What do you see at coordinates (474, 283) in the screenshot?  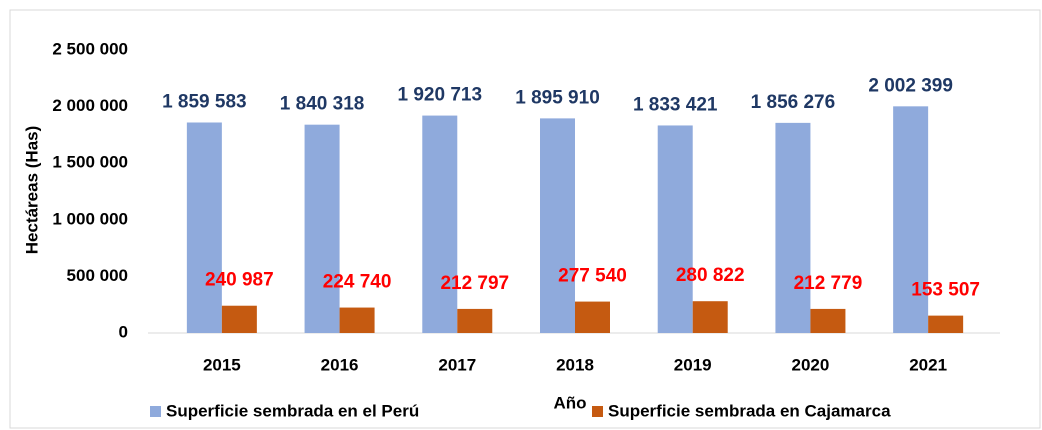 I see `data-label: 212 797` at bounding box center [474, 283].